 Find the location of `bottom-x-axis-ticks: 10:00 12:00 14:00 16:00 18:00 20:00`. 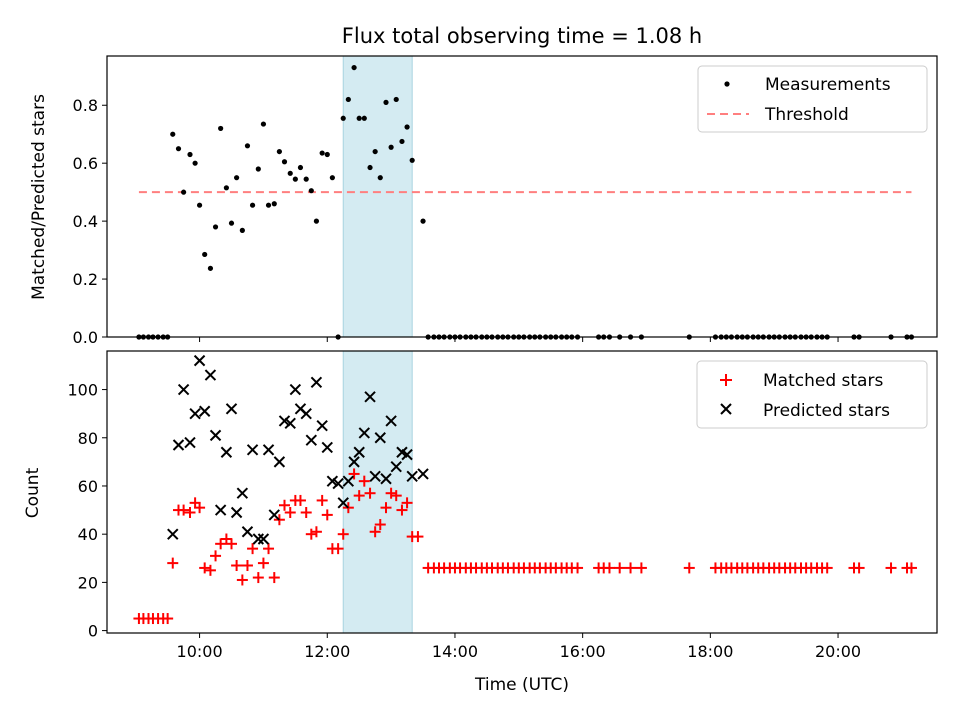

bottom-x-axis-ticks: 10:00 12:00 14:00 16:00 18:00 20:00 is located at coordinates (519, 647).